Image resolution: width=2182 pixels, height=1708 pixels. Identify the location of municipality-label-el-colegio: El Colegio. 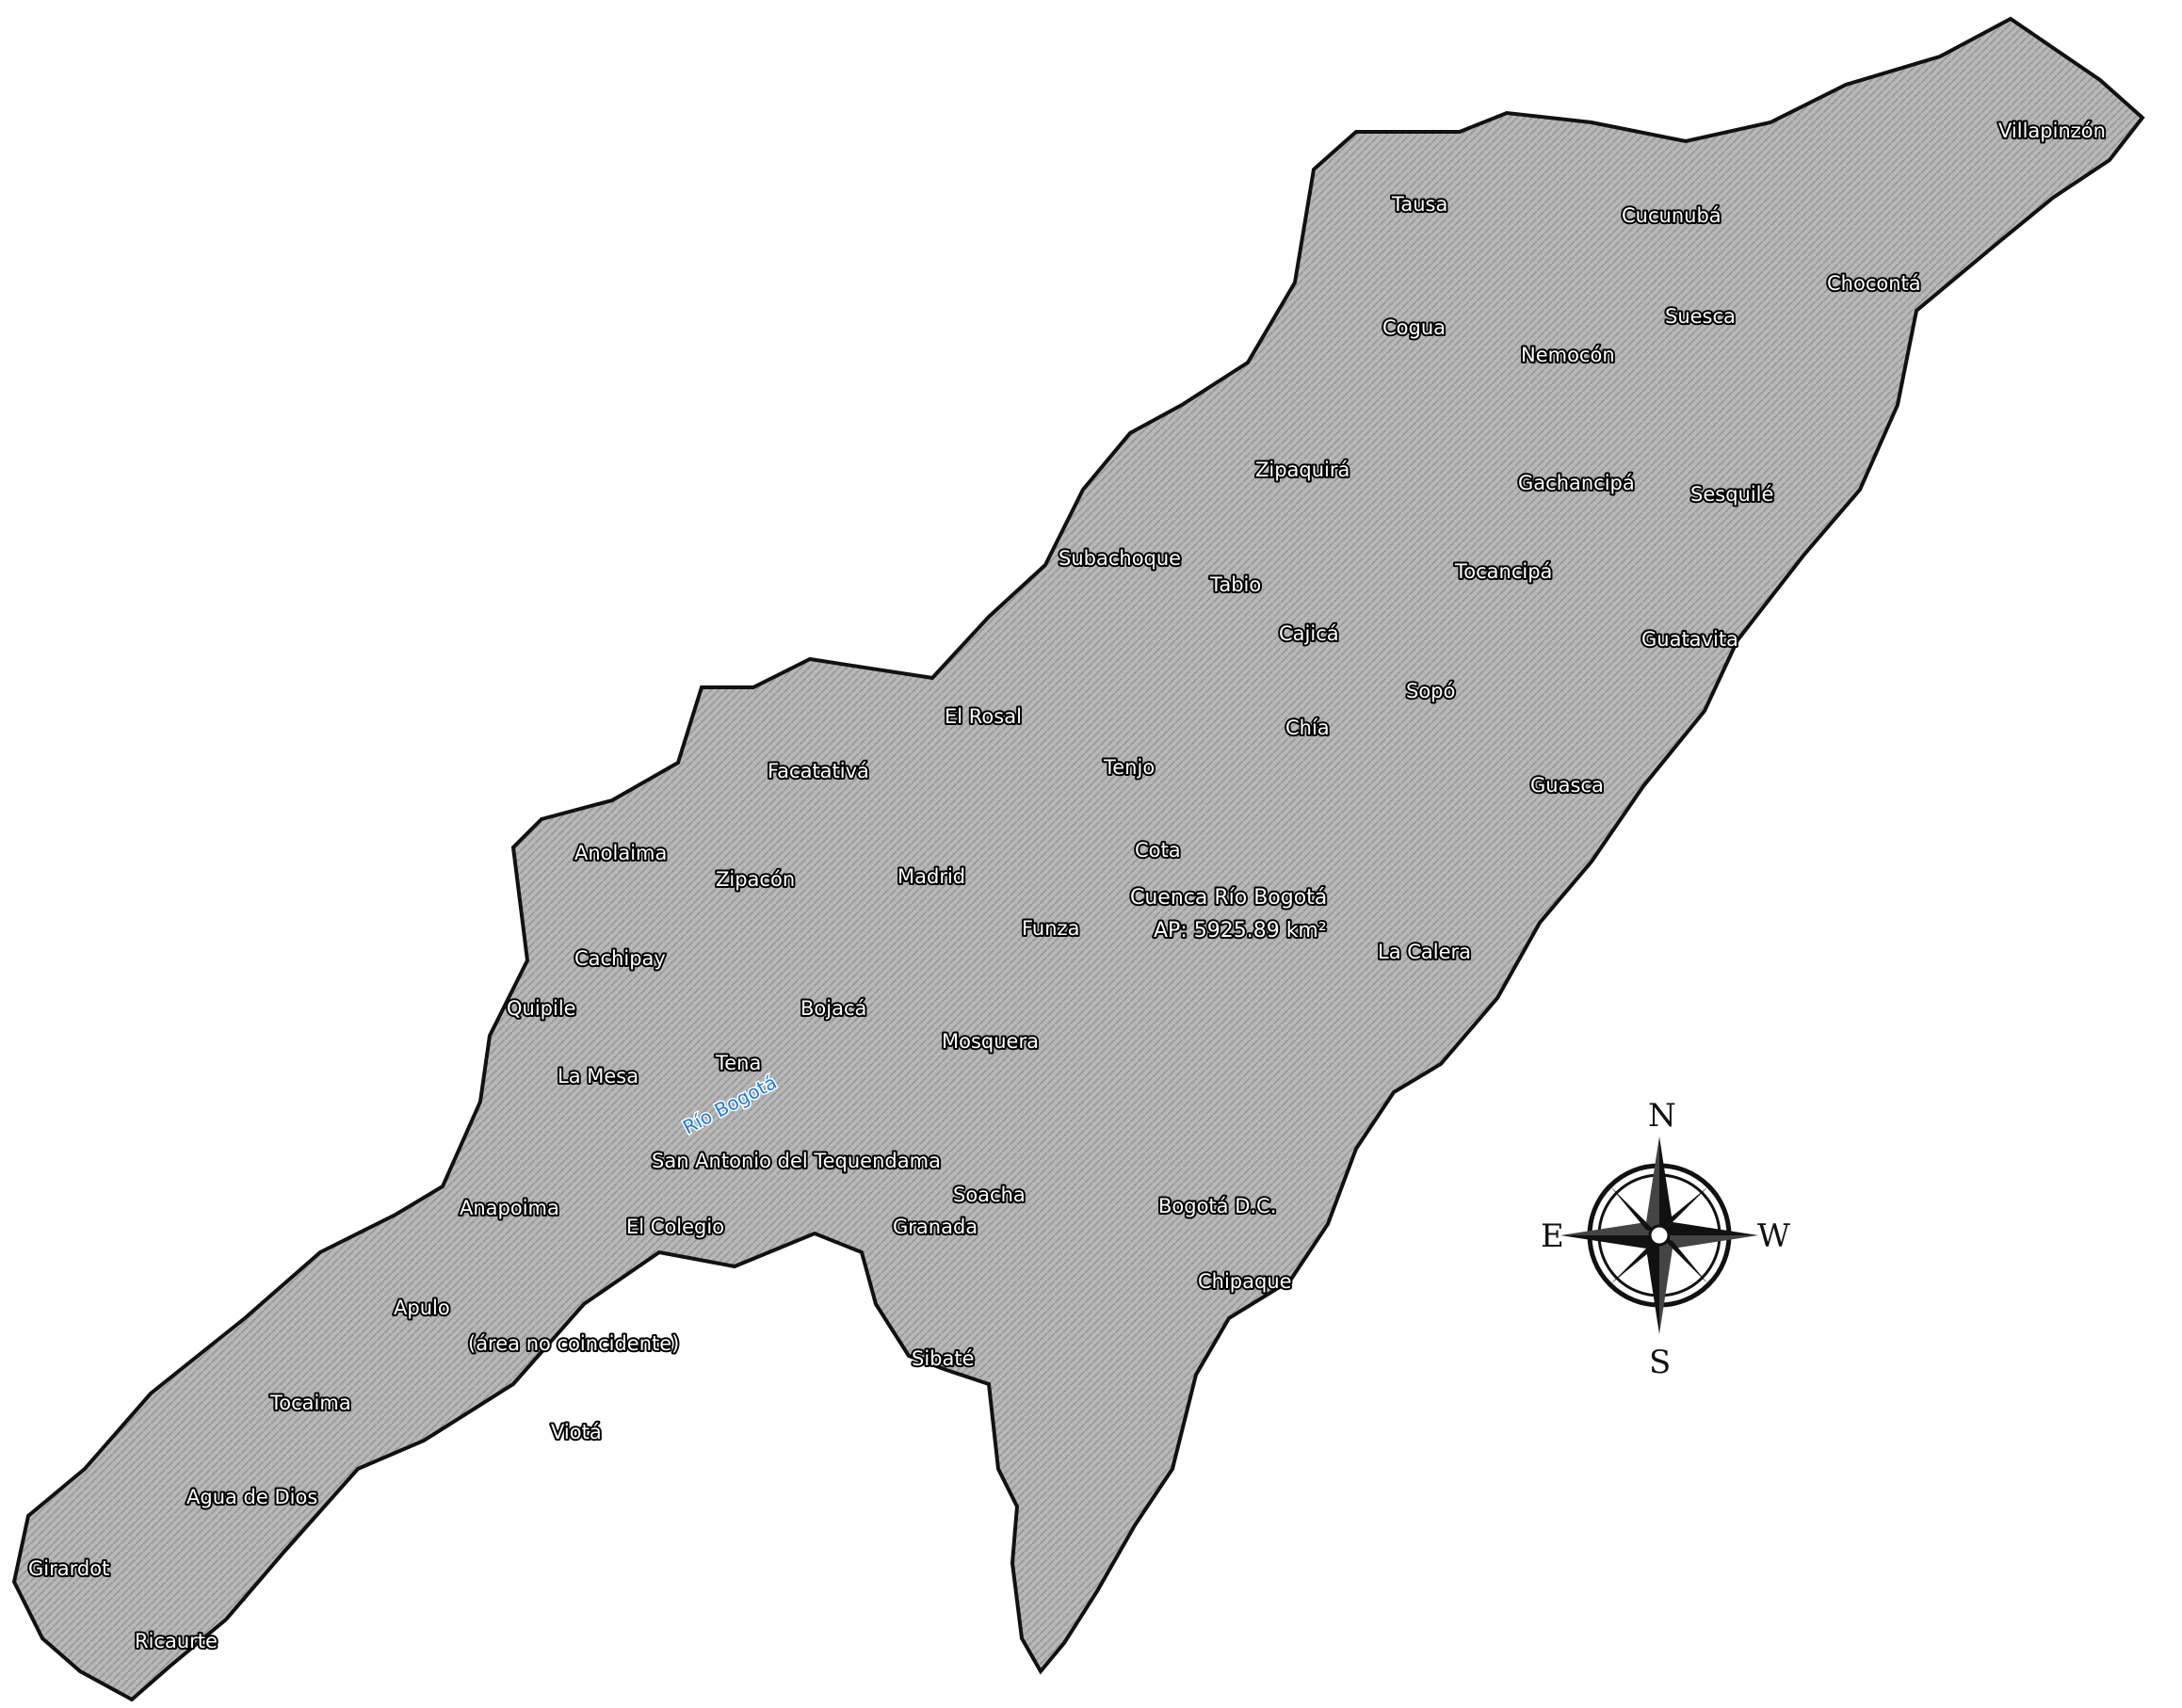
(675, 1227).